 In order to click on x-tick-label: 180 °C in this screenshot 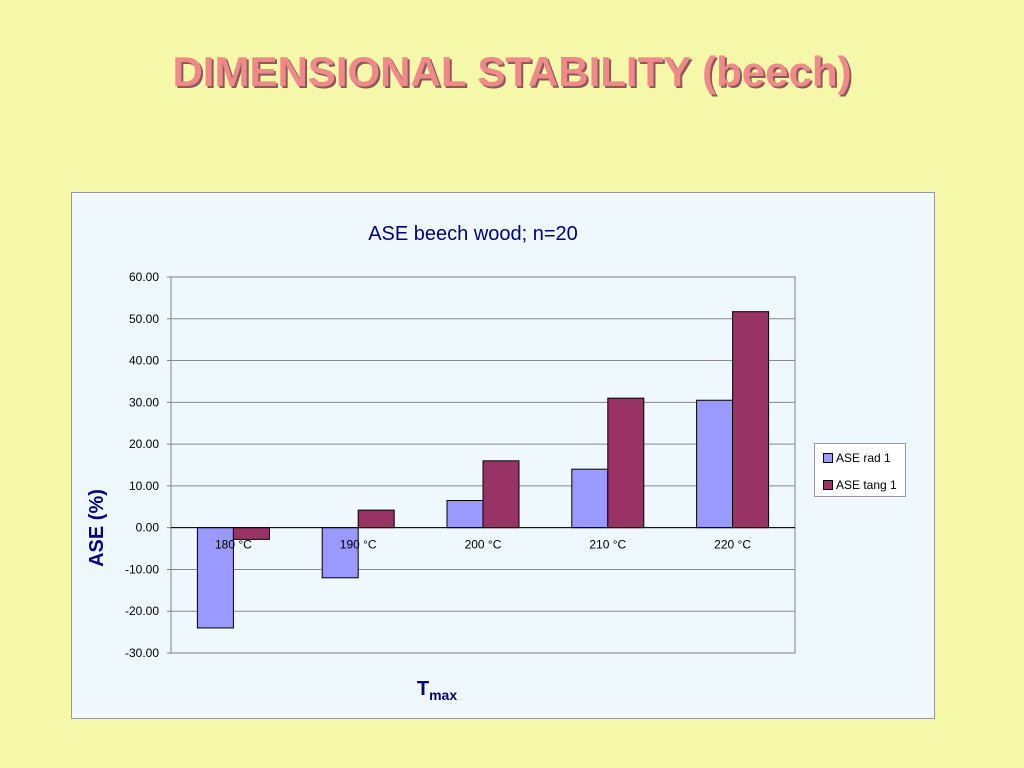, I will do `click(233, 545)`.